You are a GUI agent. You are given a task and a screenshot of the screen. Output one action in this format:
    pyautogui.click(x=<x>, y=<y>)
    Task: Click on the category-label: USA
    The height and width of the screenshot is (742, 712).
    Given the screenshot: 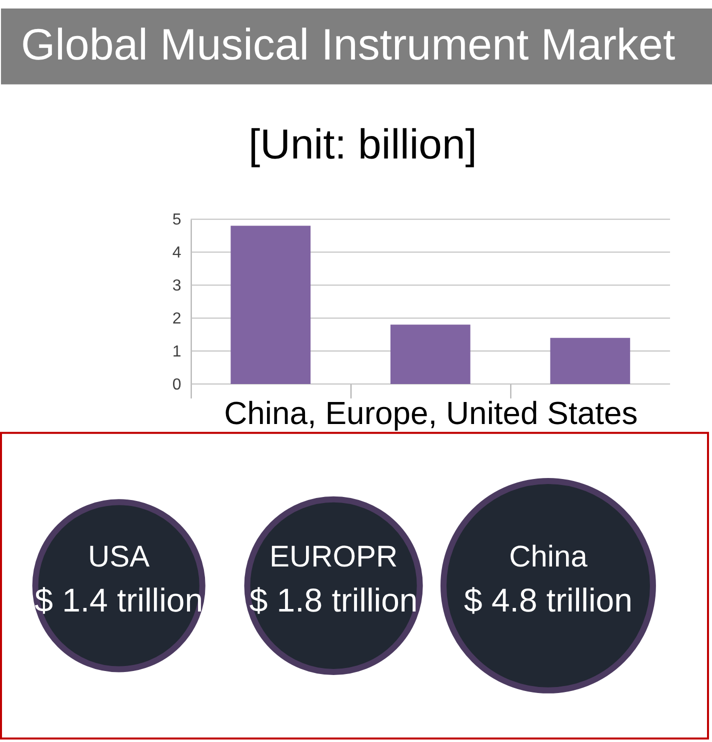 What is the action you would take?
    pyautogui.click(x=119, y=557)
    